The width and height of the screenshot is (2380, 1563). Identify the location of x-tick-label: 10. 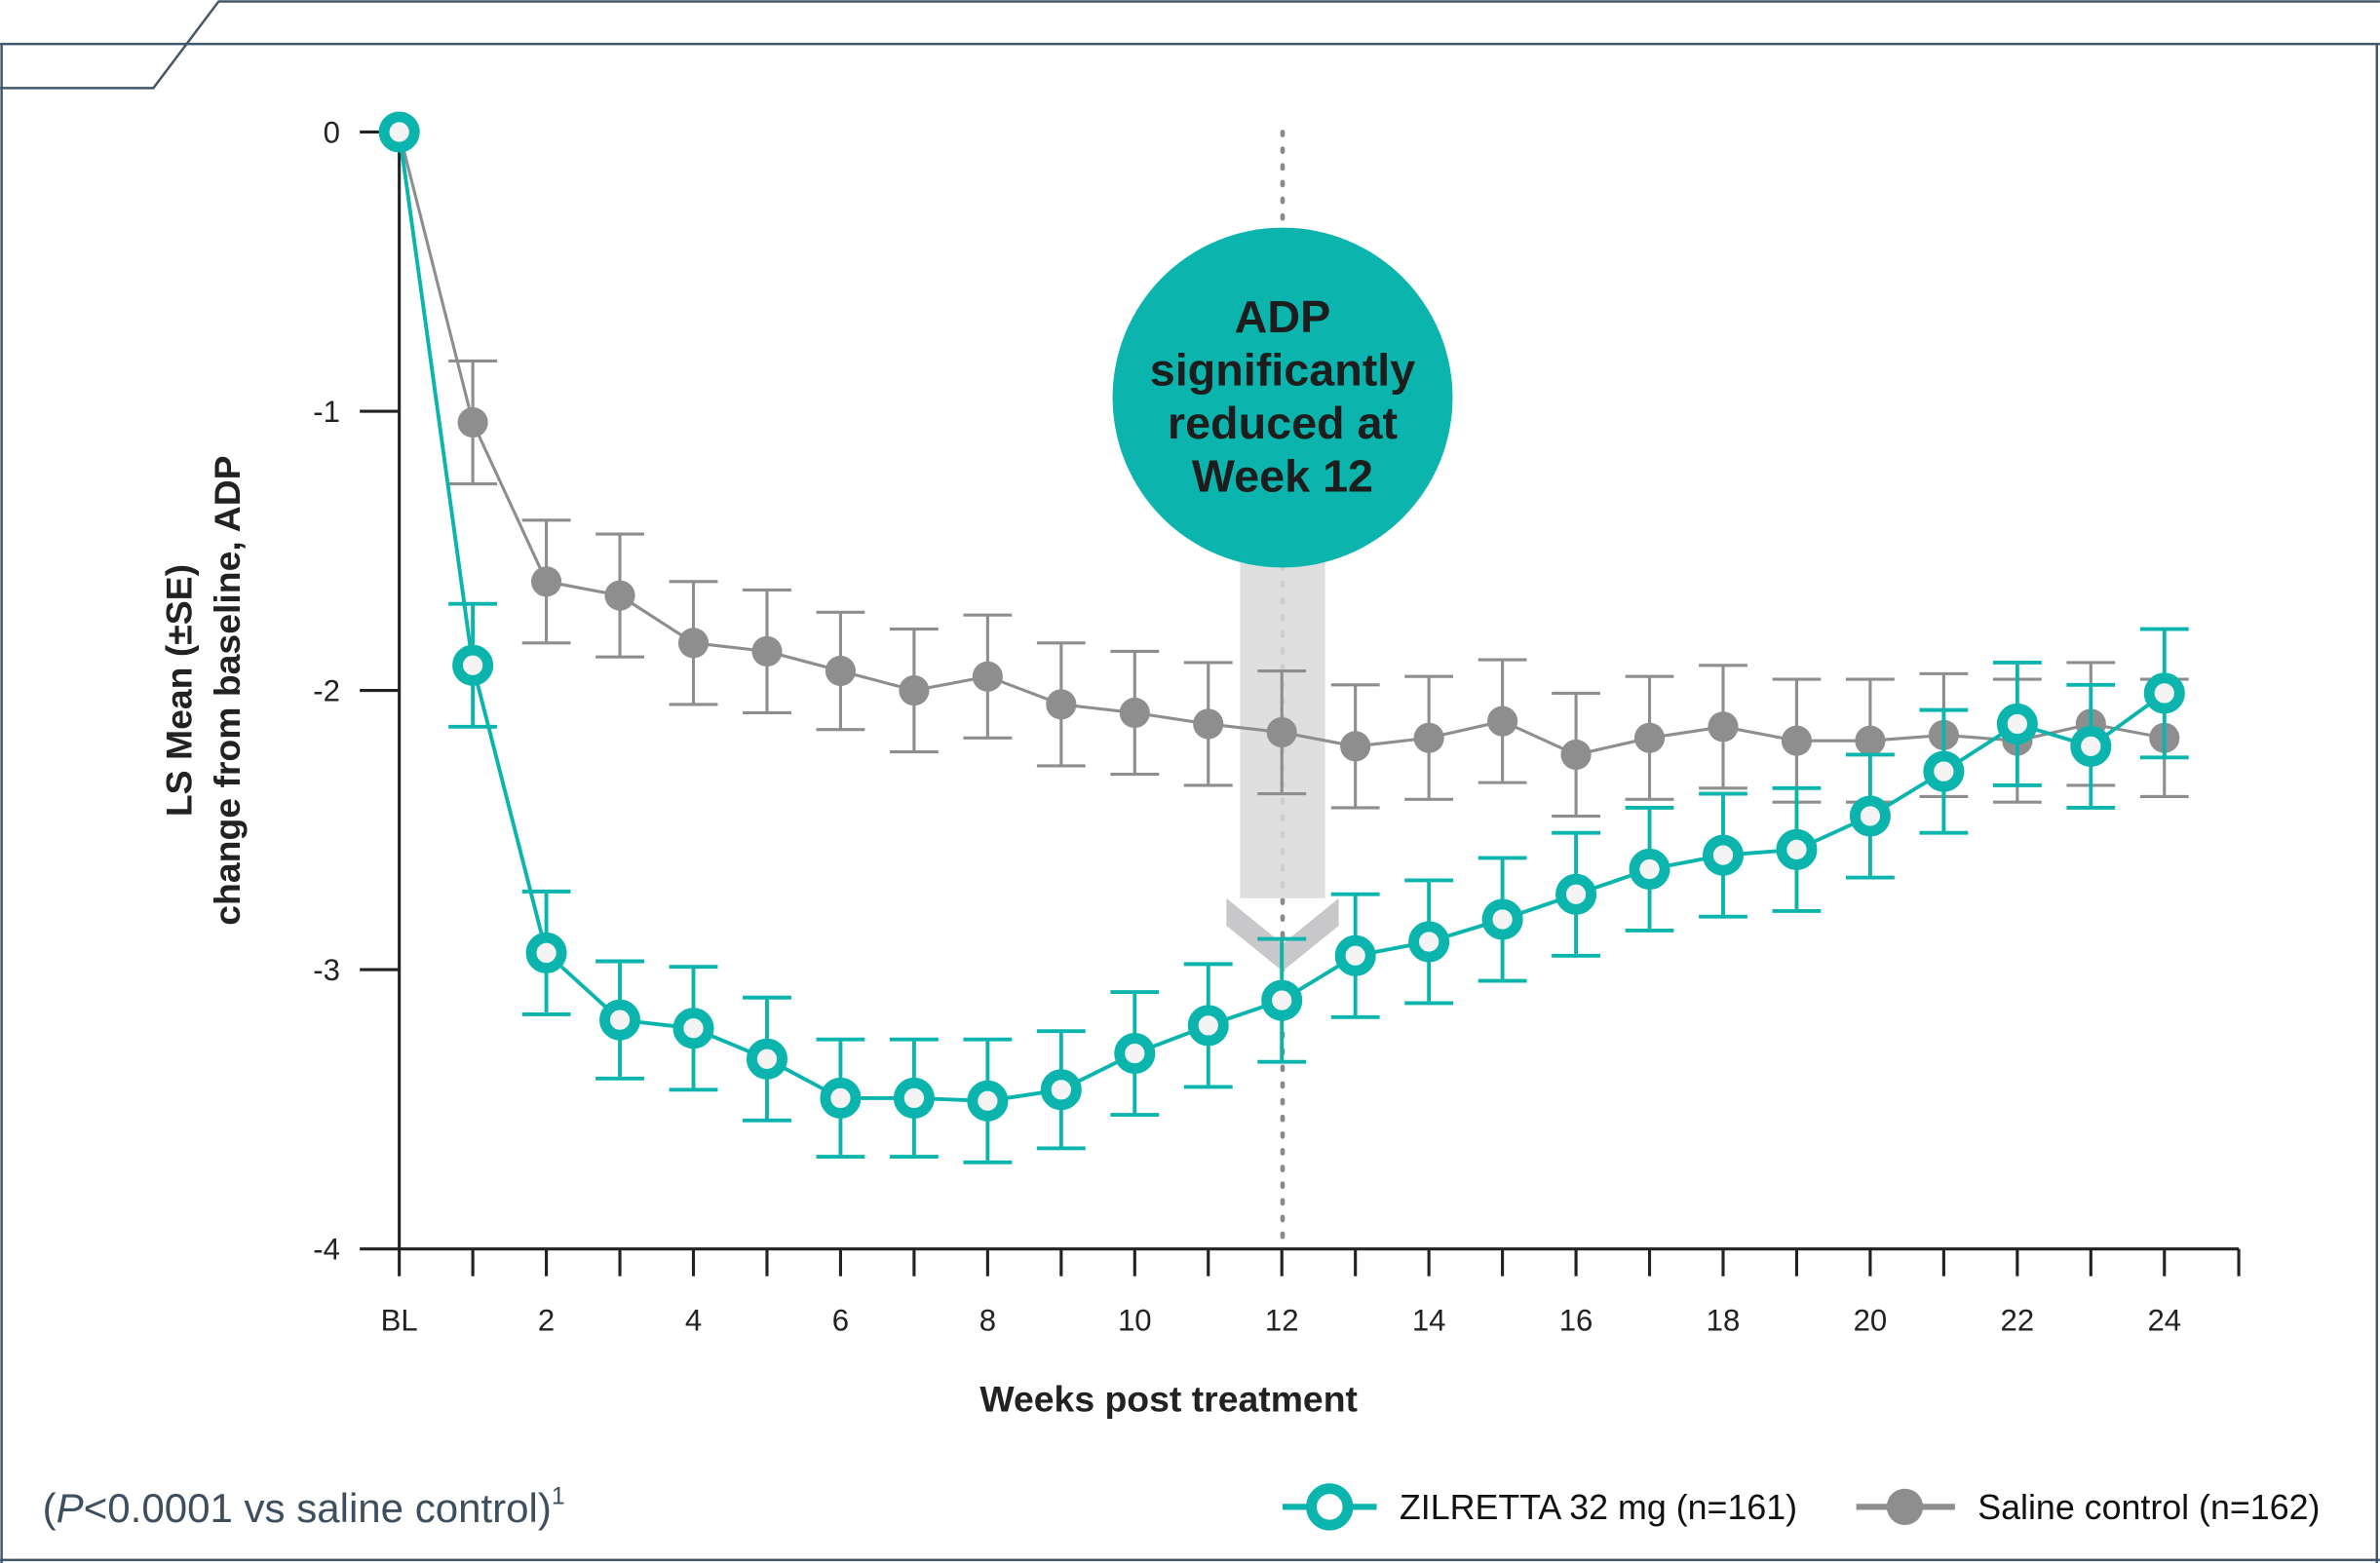
(1135, 1321).